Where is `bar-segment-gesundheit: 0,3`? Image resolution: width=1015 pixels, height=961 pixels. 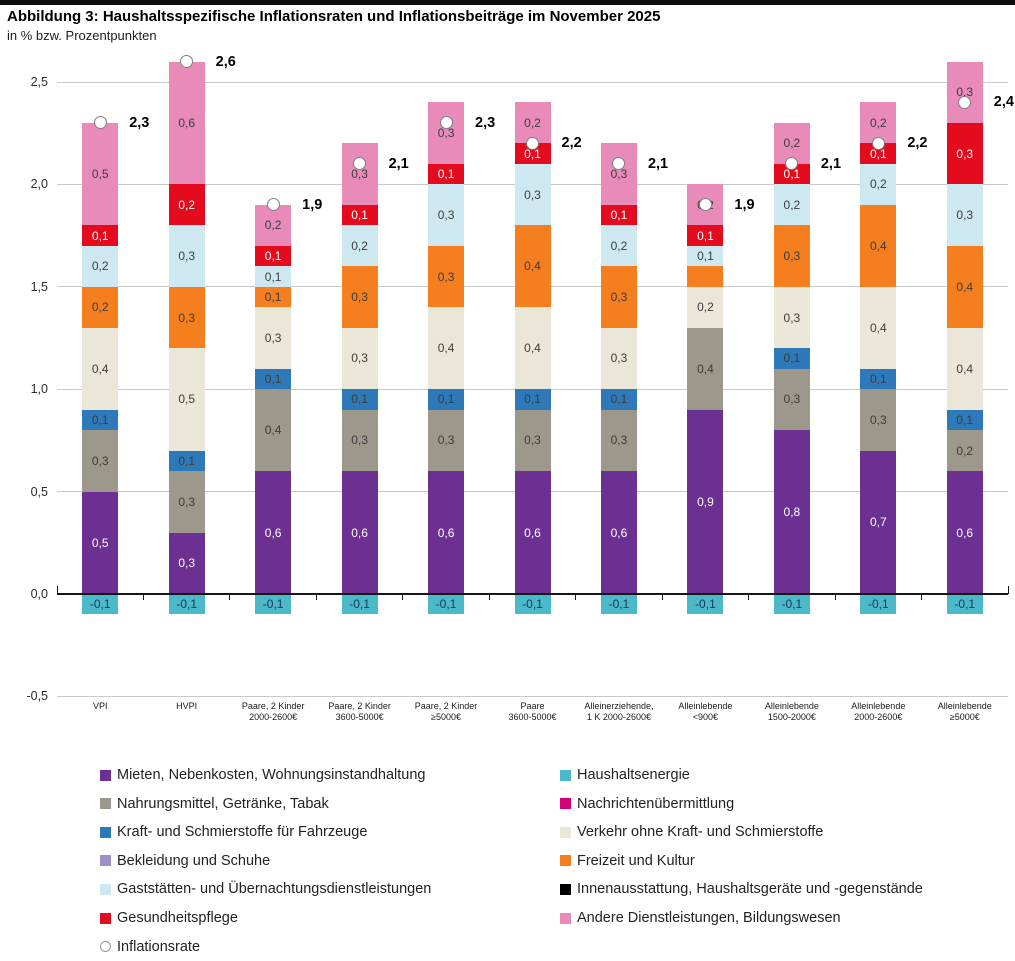
bar-segment-gesundheit: 0,3 is located at coordinates (964, 153).